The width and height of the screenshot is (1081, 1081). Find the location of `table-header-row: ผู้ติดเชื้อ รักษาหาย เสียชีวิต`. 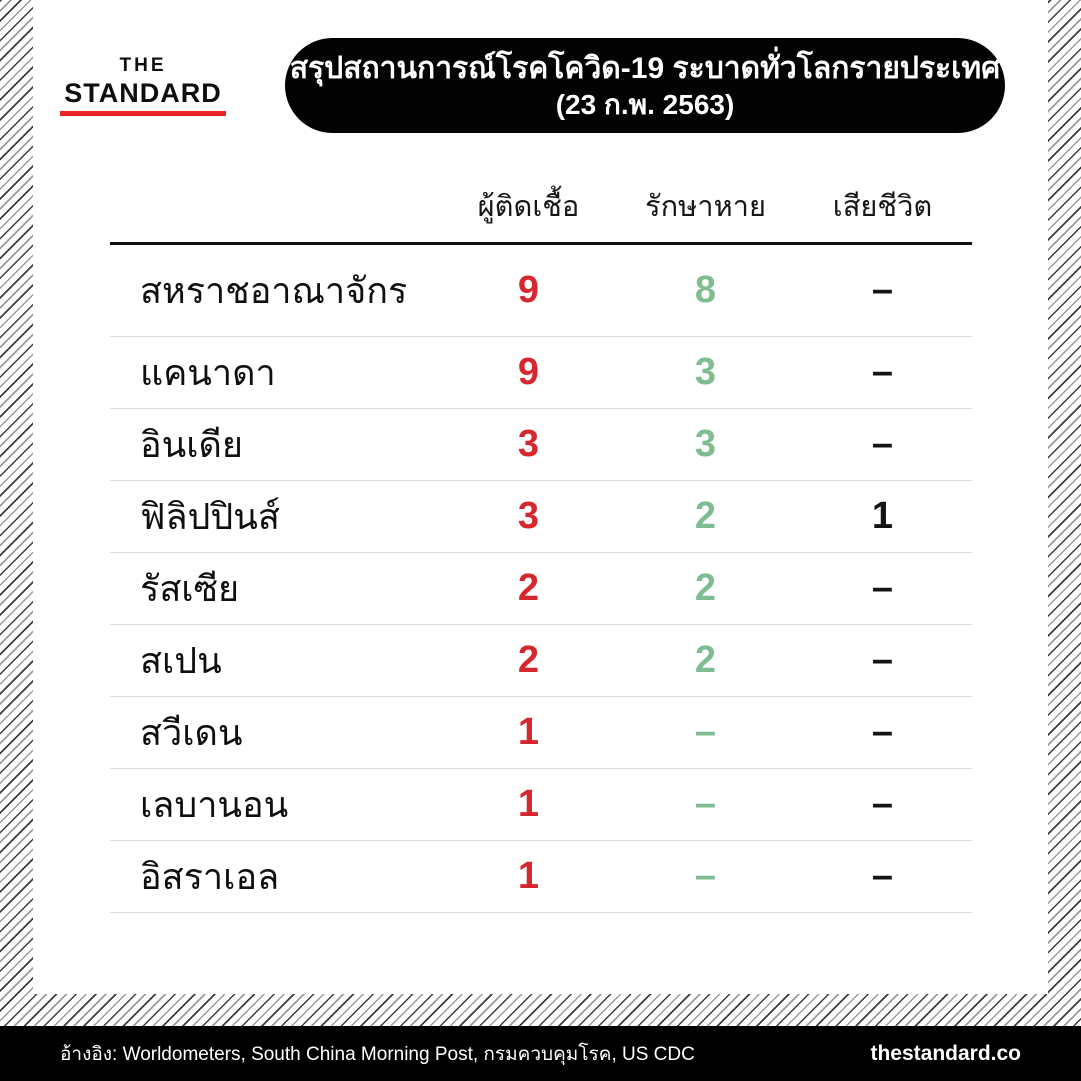

table-header-row: ผู้ติดเชื้อ รักษาหาย เสียชีวิต is located at coordinates (541, 207).